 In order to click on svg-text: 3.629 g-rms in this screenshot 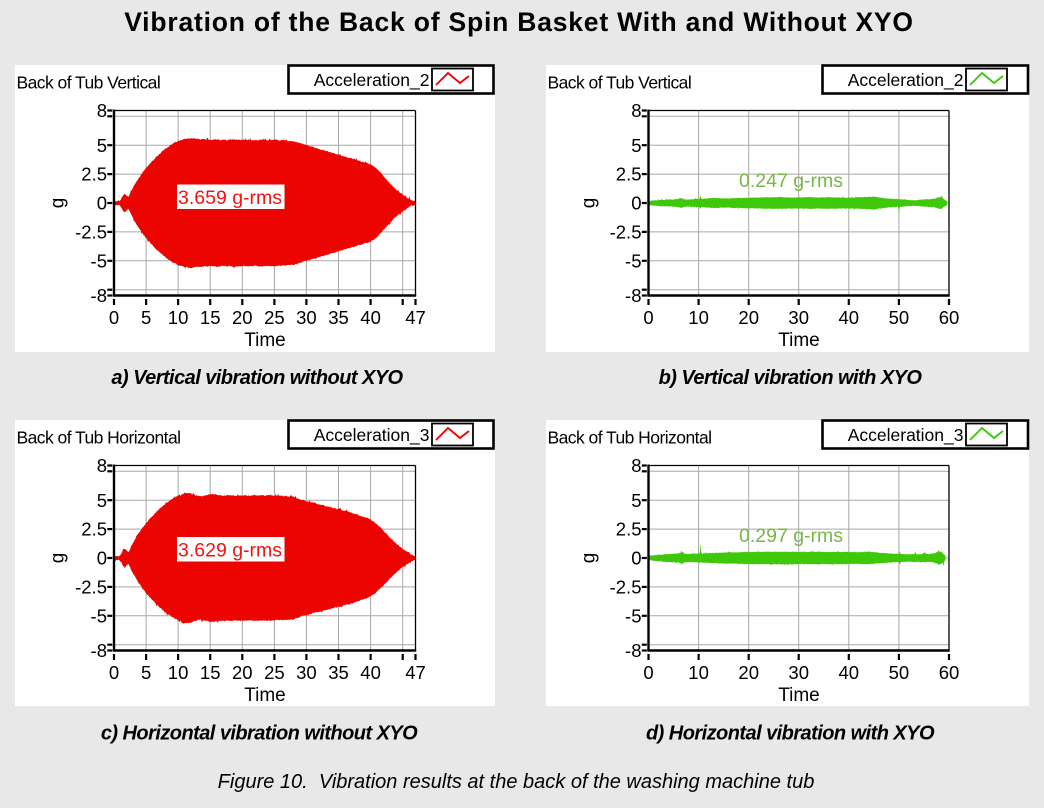, I will do `click(230, 551)`.